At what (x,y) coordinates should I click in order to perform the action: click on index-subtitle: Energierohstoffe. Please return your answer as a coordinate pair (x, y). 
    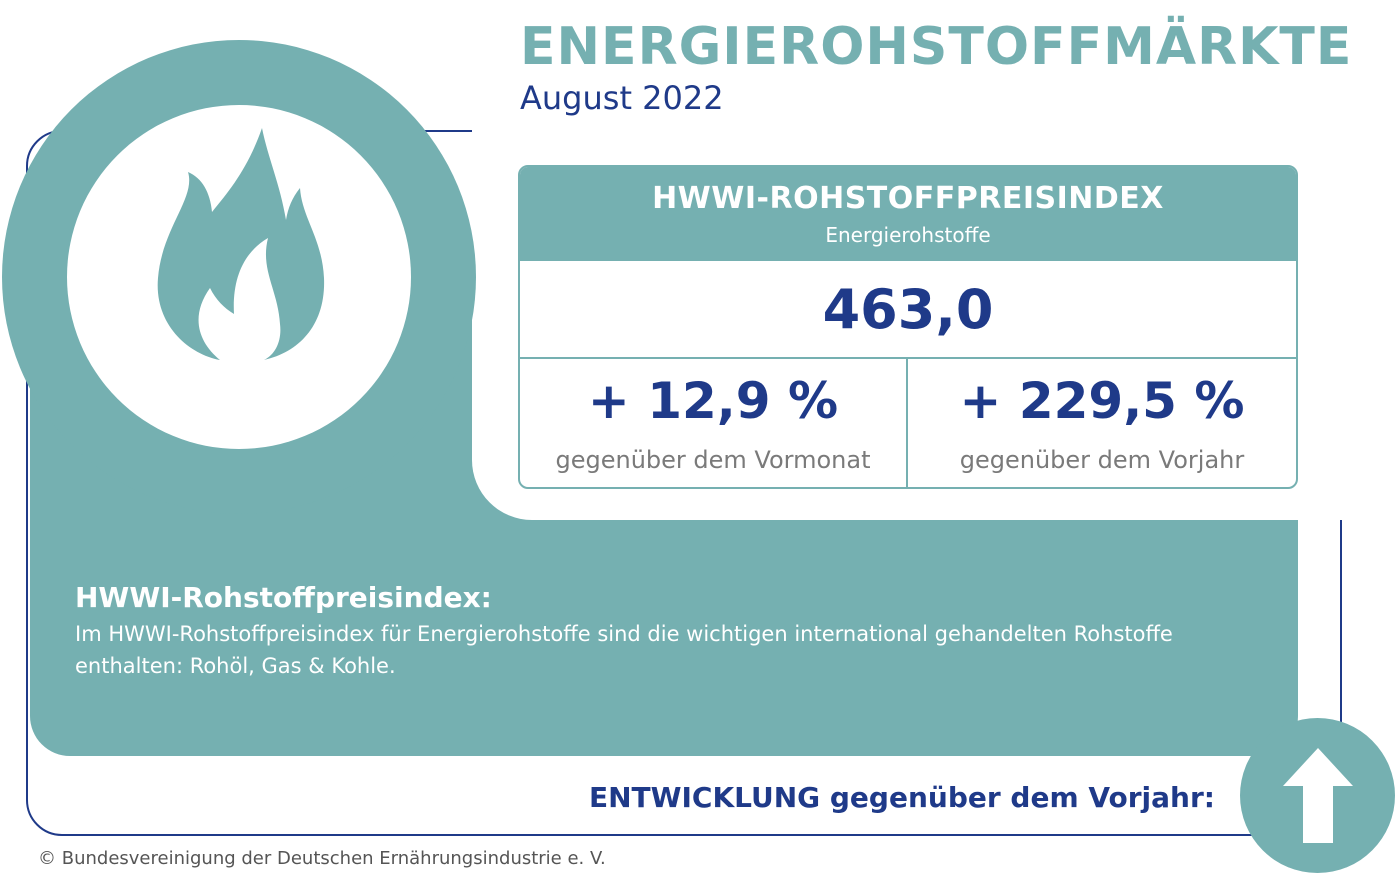
    Looking at the image, I should click on (908, 235).